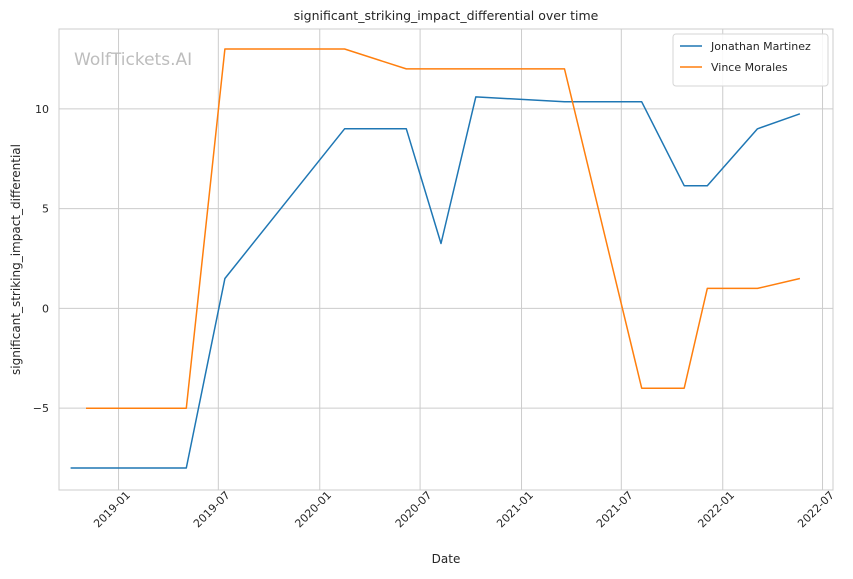  Describe the element at coordinates (16, 259) in the screenshot. I see `y-axis-label: significant_striking_impact_differential` at that location.